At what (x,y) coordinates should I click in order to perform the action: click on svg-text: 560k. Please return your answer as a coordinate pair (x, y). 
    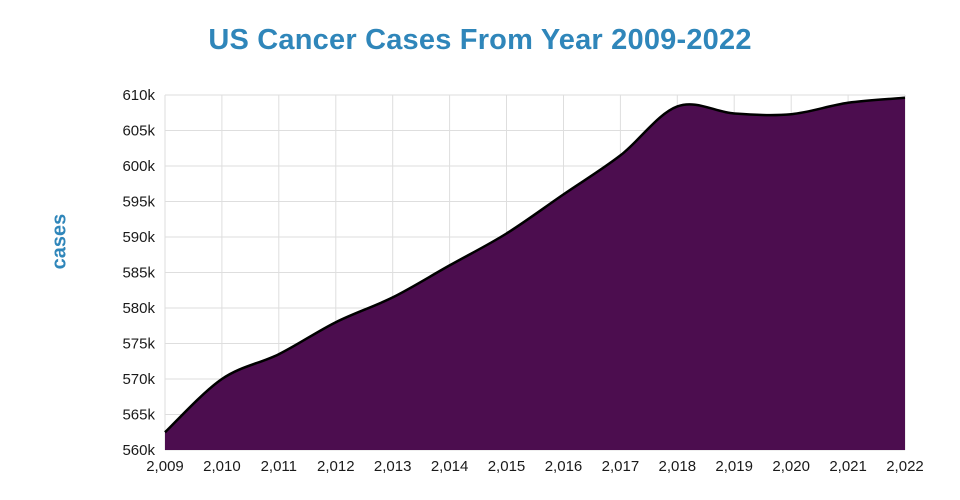
    Looking at the image, I should click on (138, 450).